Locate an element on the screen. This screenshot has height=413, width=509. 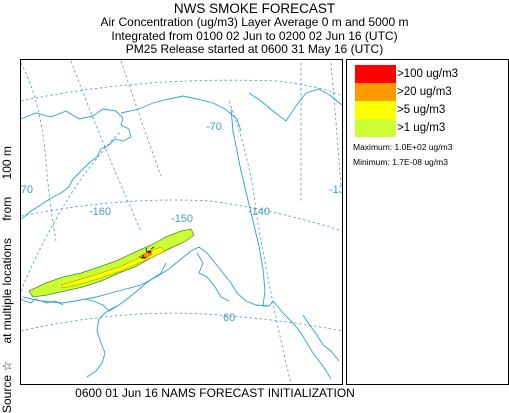
lat-label-70: -70 is located at coordinates (214, 127).